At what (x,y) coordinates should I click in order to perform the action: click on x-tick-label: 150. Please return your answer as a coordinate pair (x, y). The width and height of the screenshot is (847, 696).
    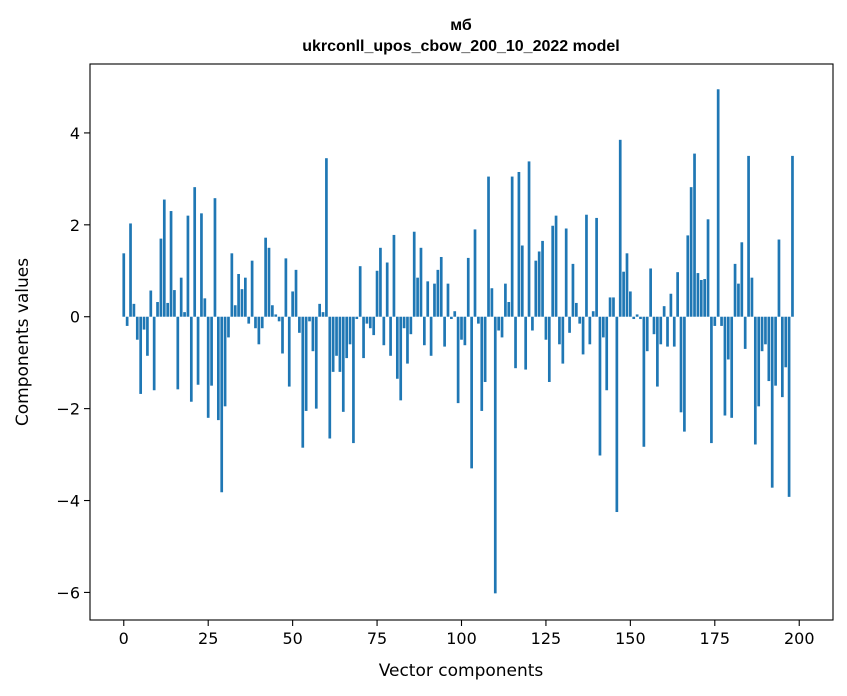
    Looking at the image, I should click on (630, 638).